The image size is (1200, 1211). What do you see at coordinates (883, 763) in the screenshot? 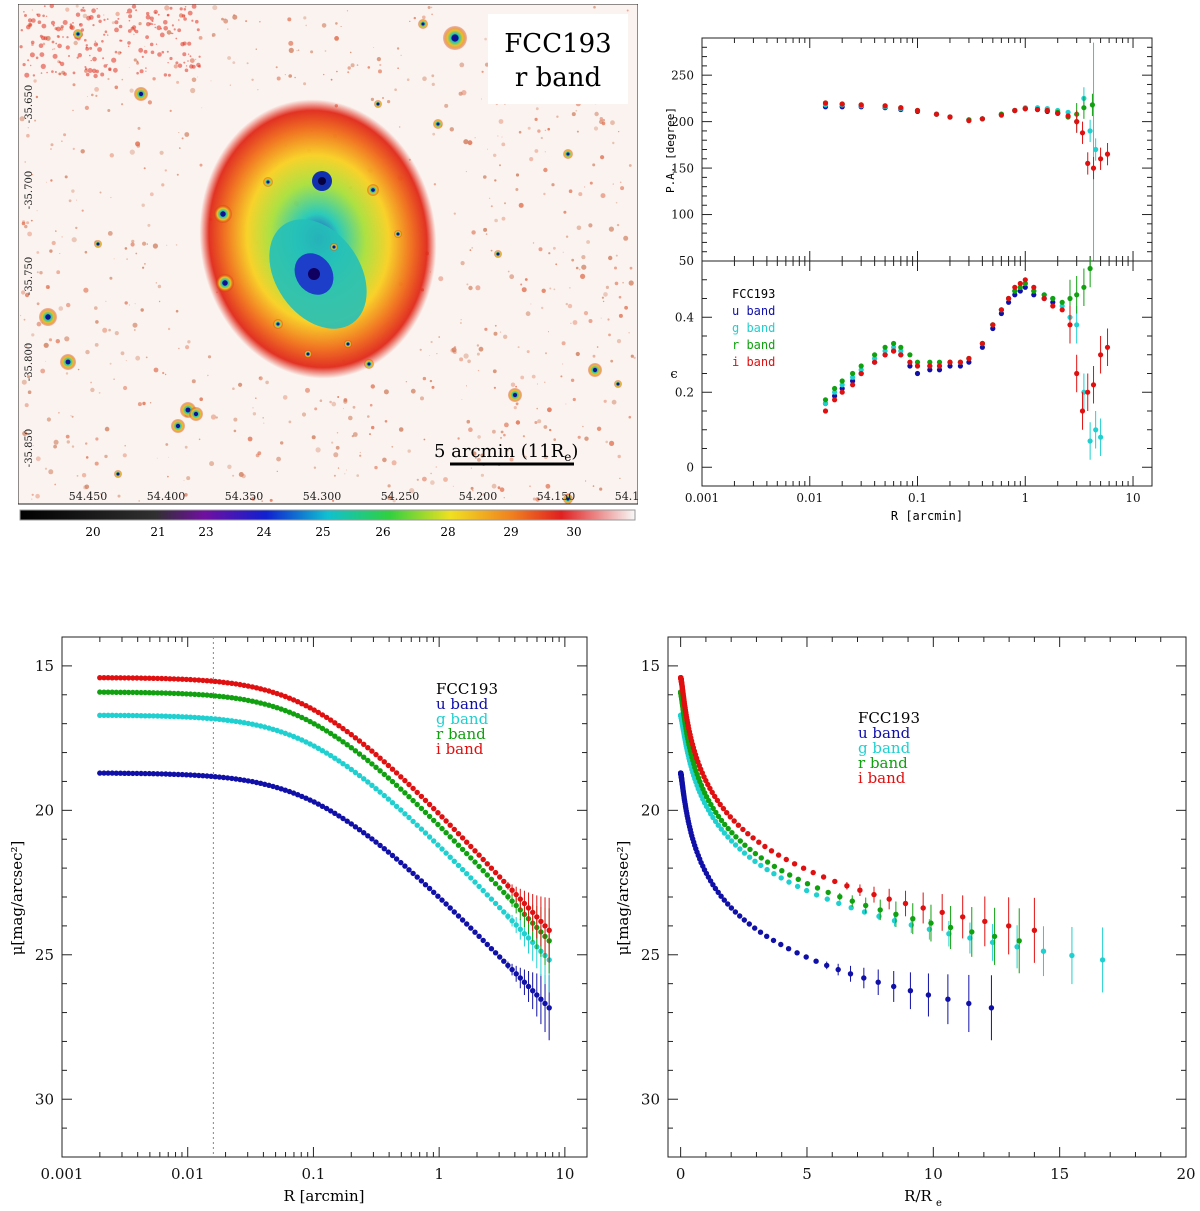
I see `legend-entry: r band` at bounding box center [883, 763].